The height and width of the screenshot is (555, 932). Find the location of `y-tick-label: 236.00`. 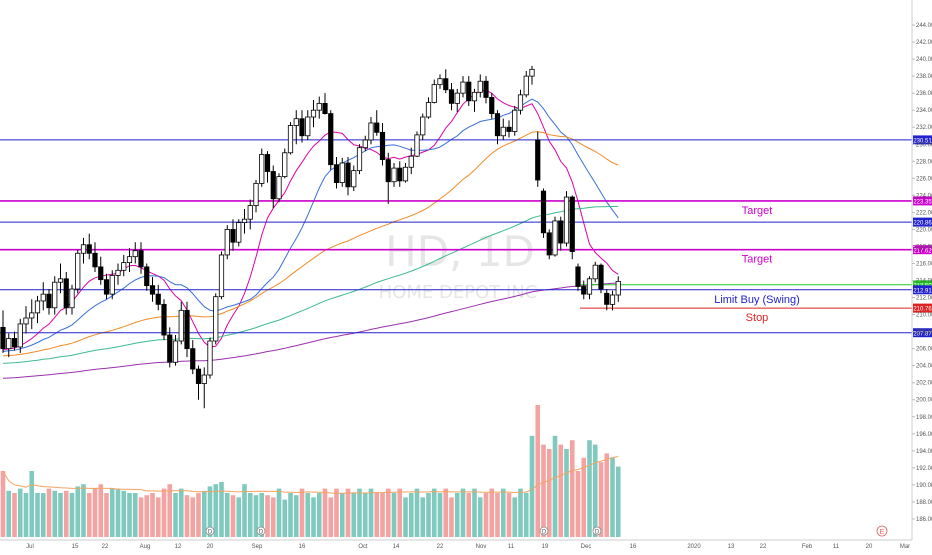

y-tick-label: 236.00 is located at coordinates (924, 94).